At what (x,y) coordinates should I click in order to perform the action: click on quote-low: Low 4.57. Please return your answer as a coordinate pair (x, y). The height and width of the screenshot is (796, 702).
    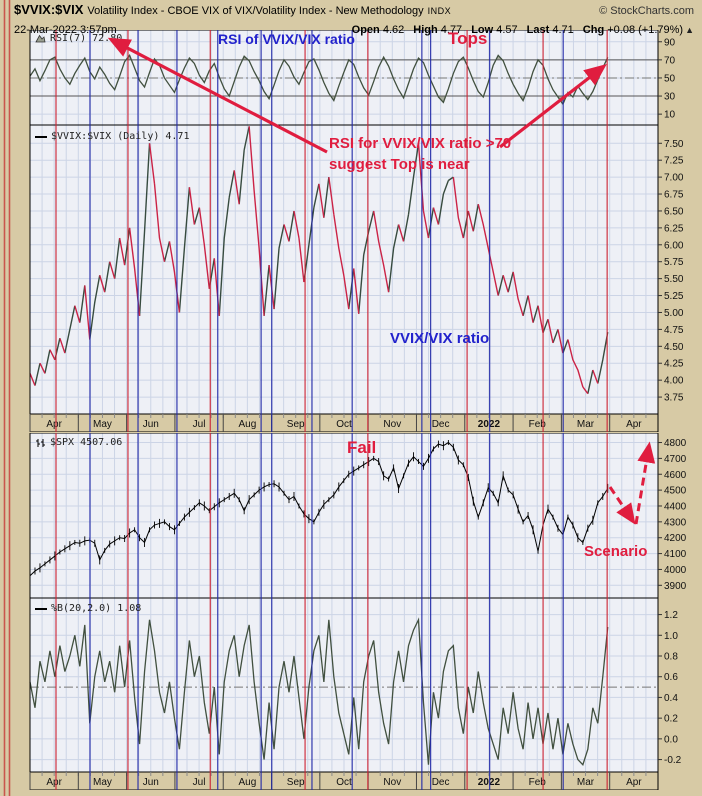
    Looking at the image, I should click on (494, 30).